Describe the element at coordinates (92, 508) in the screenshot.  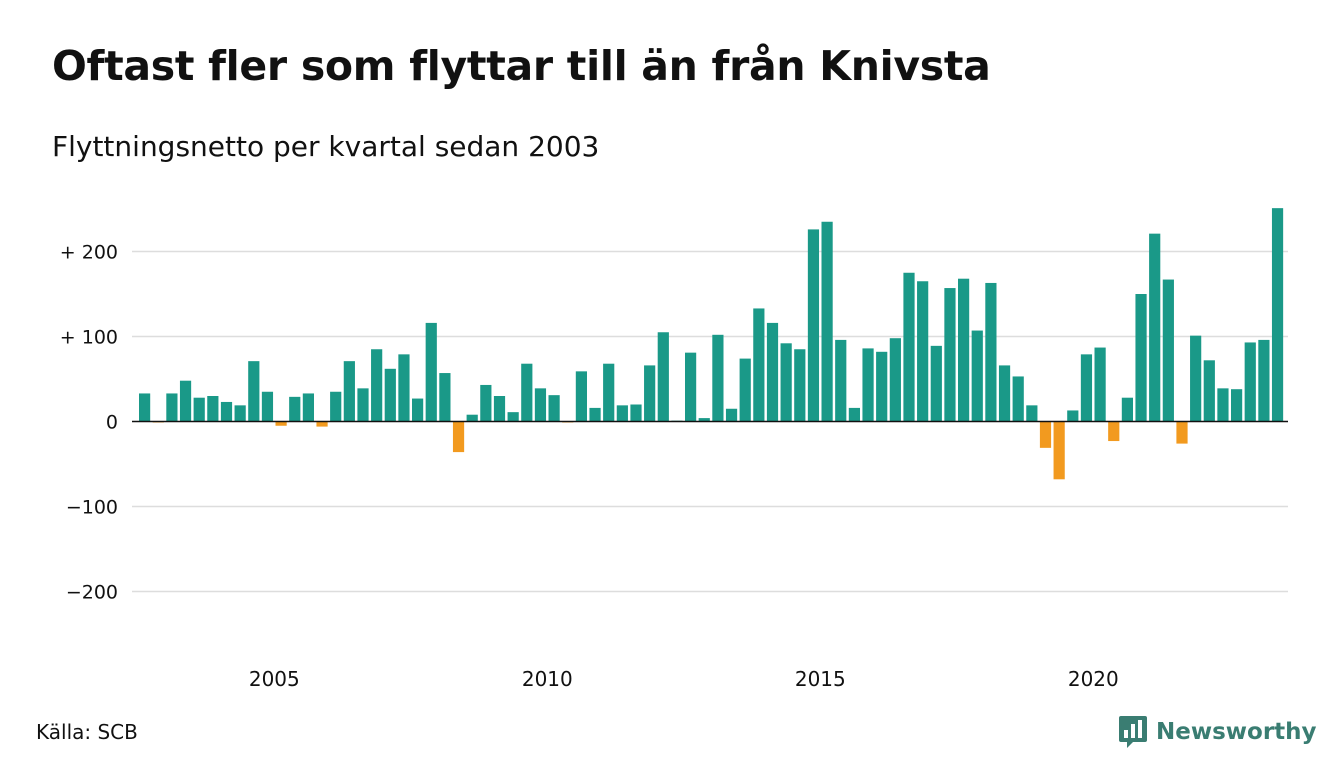
I see `y-tick-label: −100` at that location.